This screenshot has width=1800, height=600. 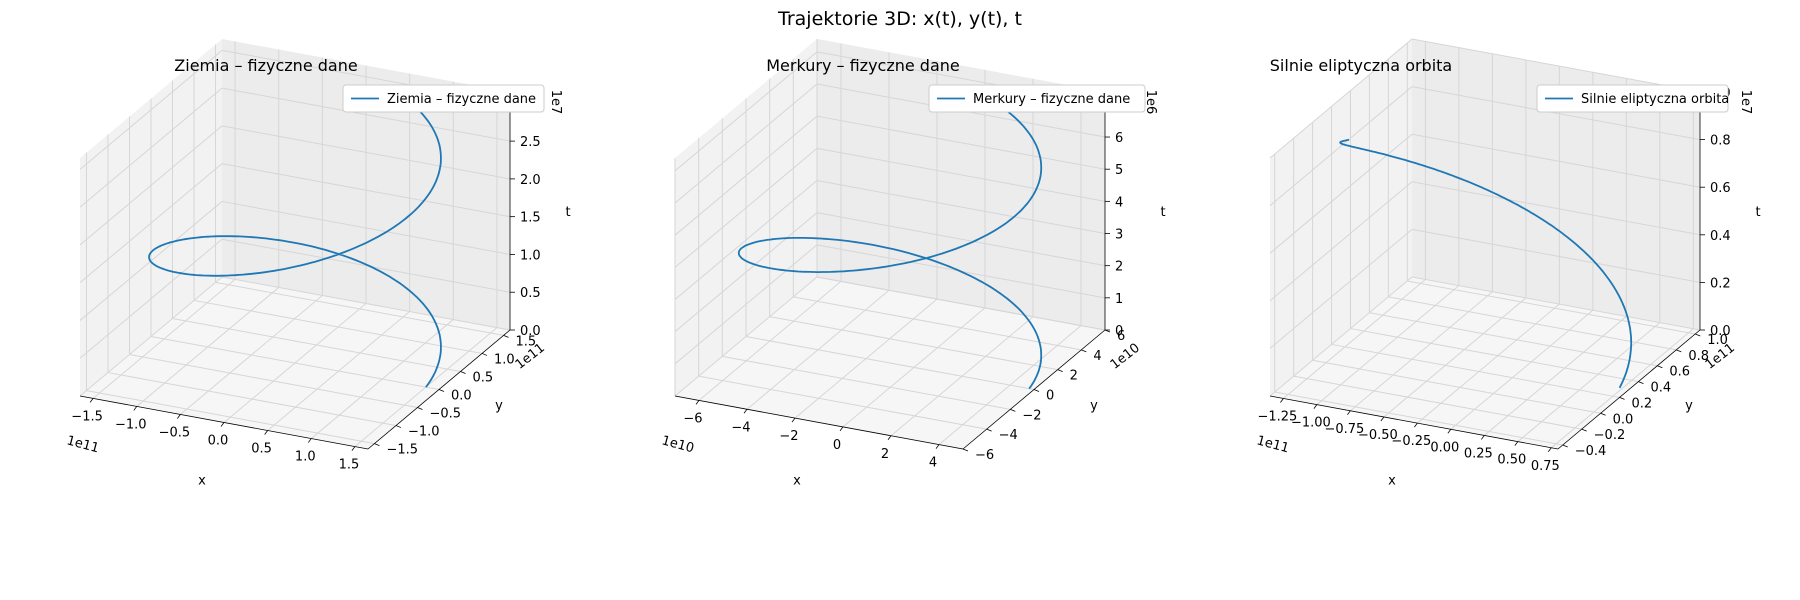 I want to click on z-tick-label: 0.0, so click(x=530, y=331).